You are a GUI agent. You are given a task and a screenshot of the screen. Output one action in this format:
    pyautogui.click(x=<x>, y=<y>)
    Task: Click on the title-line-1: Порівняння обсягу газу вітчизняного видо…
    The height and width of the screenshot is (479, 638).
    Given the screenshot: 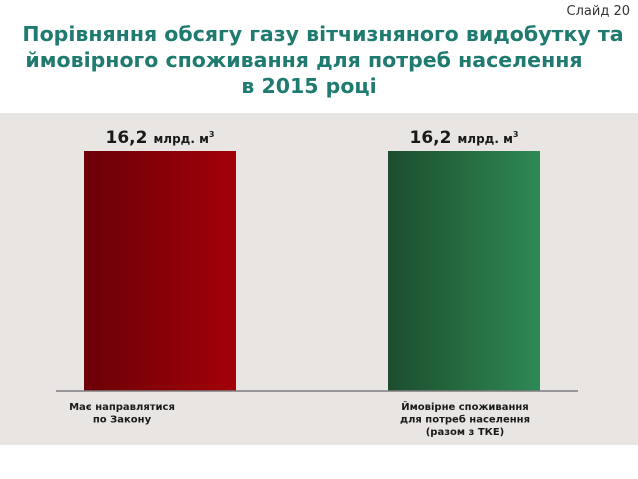 What is the action you would take?
    pyautogui.click(x=323, y=34)
    